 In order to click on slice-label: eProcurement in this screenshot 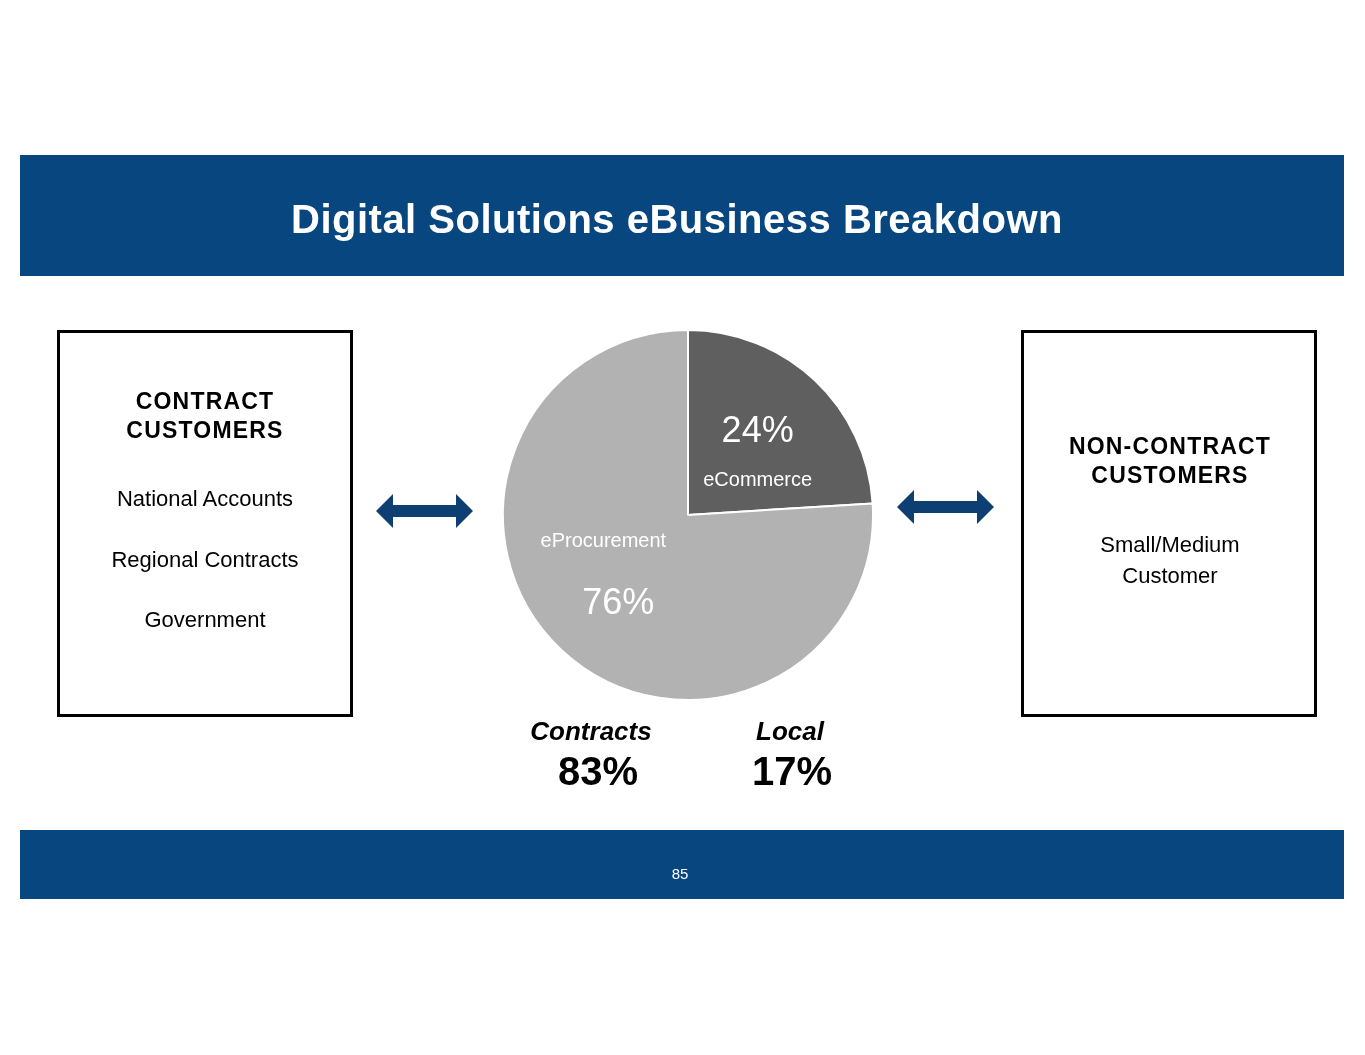, I will do `click(603, 539)`.